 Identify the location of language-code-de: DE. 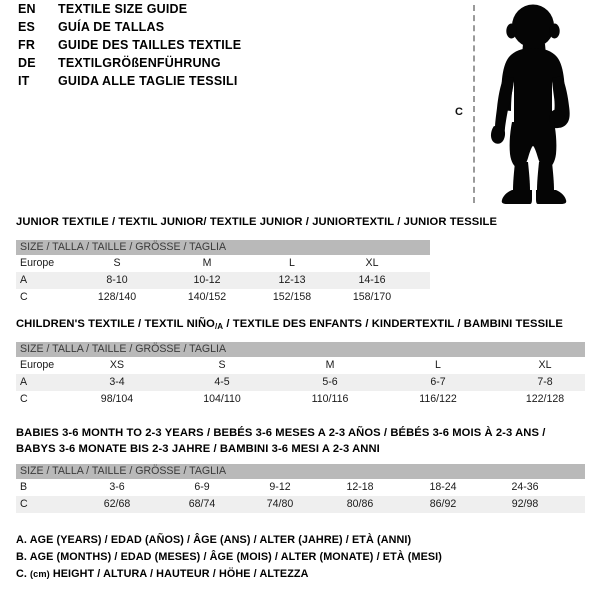
(27, 63).